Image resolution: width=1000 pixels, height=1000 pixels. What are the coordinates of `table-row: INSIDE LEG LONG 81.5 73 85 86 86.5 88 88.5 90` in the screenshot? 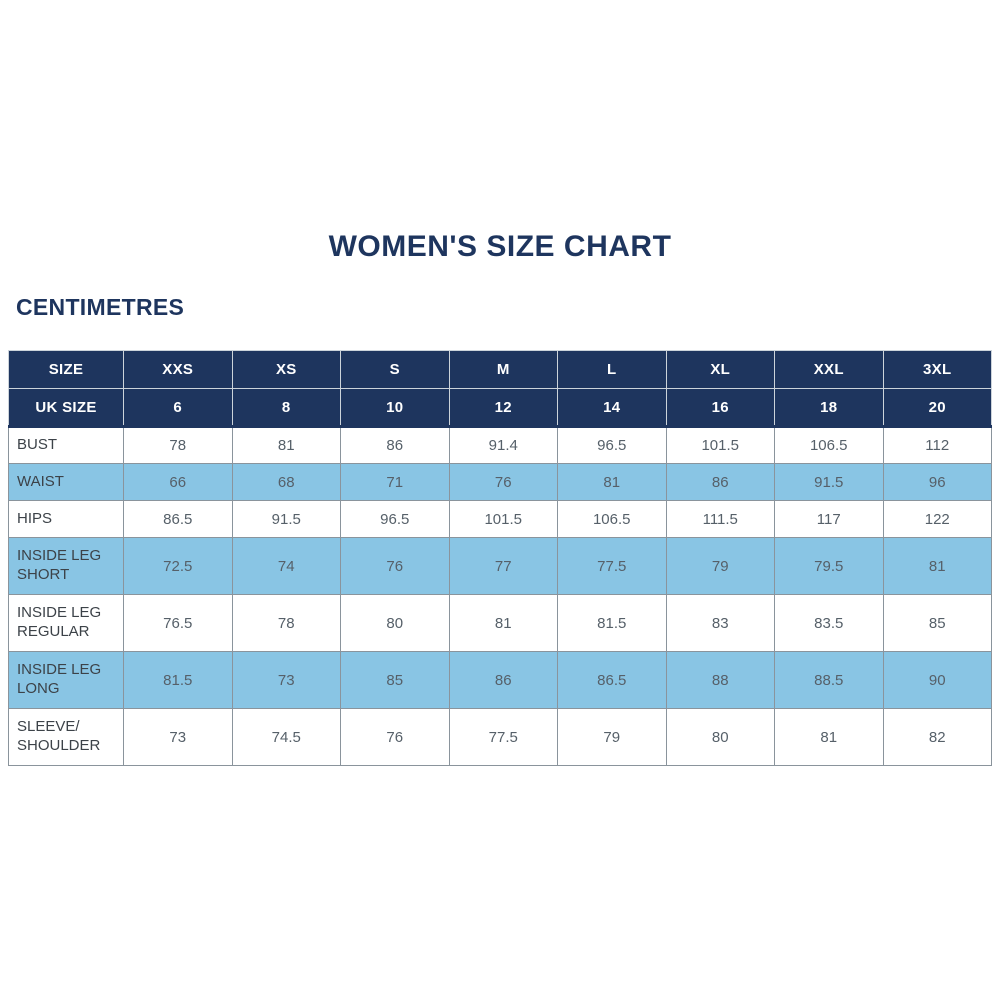 It's located at (500, 680).